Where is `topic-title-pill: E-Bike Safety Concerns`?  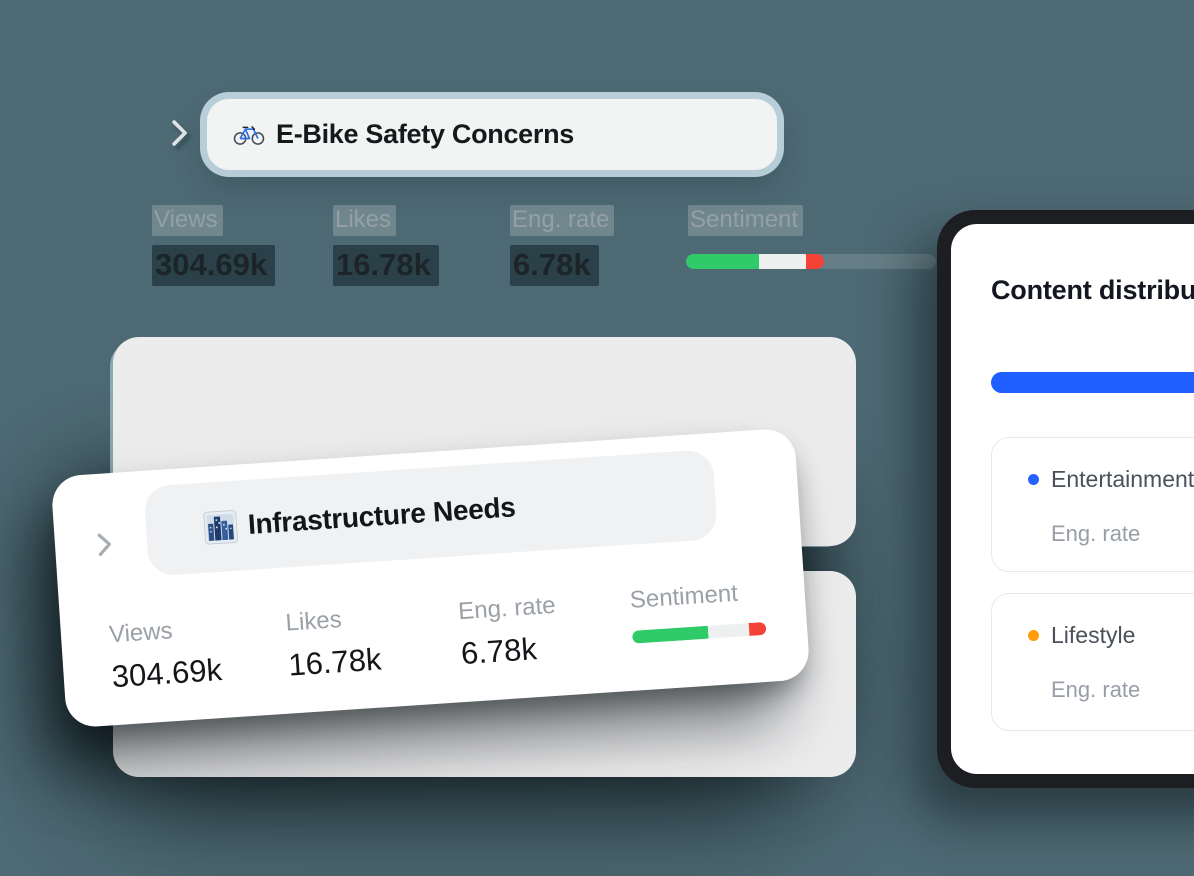 topic-title-pill: E-Bike Safety Concerns is located at coordinates (492, 134).